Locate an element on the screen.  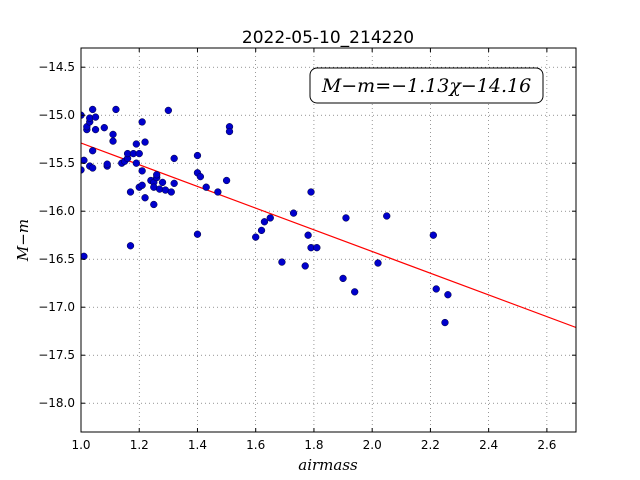
y-tick-label: −14.5 is located at coordinates (56, 67).